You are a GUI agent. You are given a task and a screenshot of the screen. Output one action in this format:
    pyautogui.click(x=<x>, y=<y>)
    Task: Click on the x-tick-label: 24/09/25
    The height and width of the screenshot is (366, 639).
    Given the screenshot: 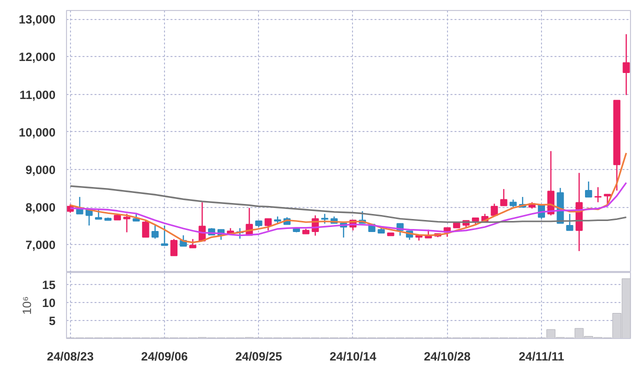 What is the action you would take?
    pyautogui.click(x=258, y=357)
    